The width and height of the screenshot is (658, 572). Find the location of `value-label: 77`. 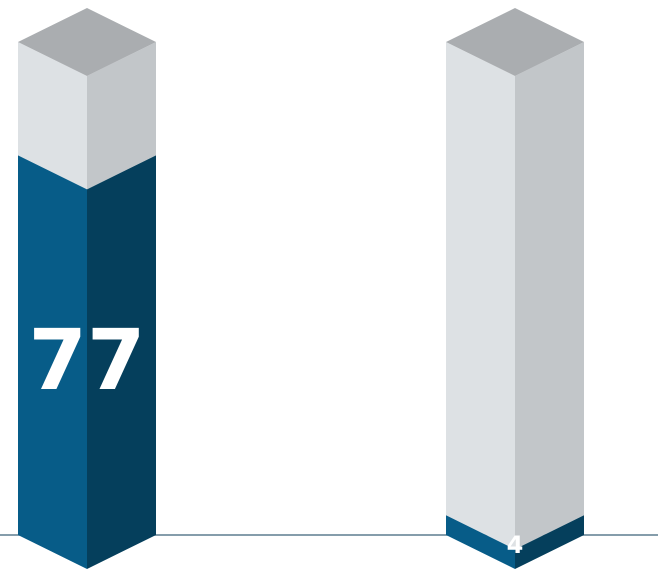

value-label: 77 is located at coordinates (87, 360).